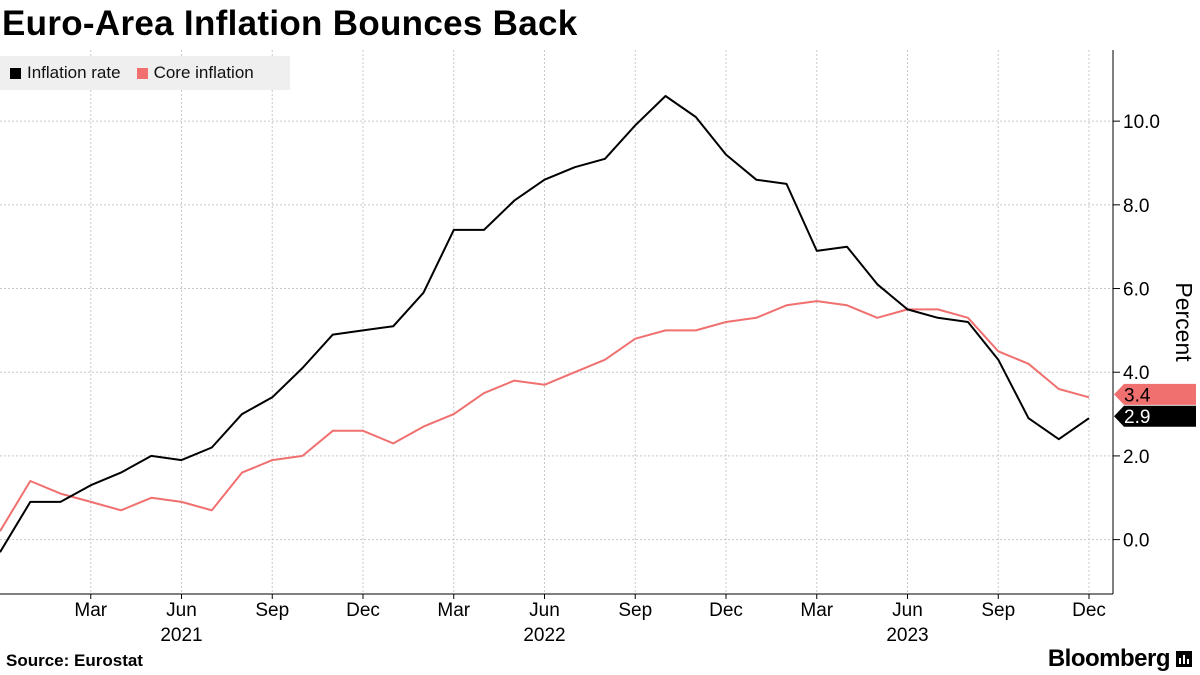 The height and width of the screenshot is (675, 1200). What do you see at coordinates (1184, 659) in the screenshot?
I see `bloomberg-terminal-icon` at bounding box center [1184, 659].